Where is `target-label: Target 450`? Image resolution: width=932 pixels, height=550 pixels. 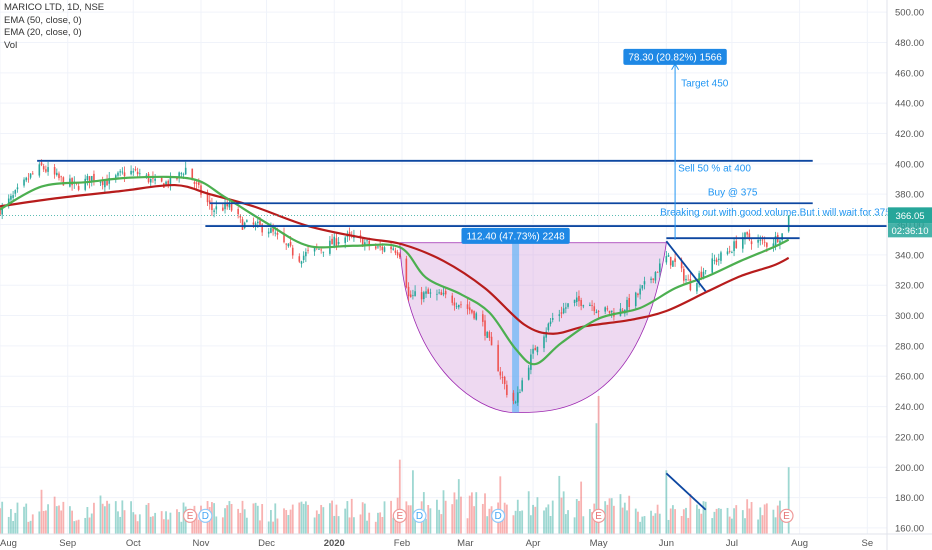
target-label: Target 450 is located at coordinates (705, 83).